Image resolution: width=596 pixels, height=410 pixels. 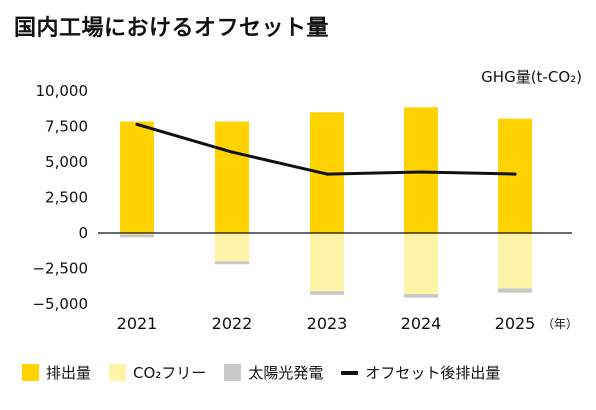 I want to click on bar-co2-free-2022, so click(x=232, y=247).